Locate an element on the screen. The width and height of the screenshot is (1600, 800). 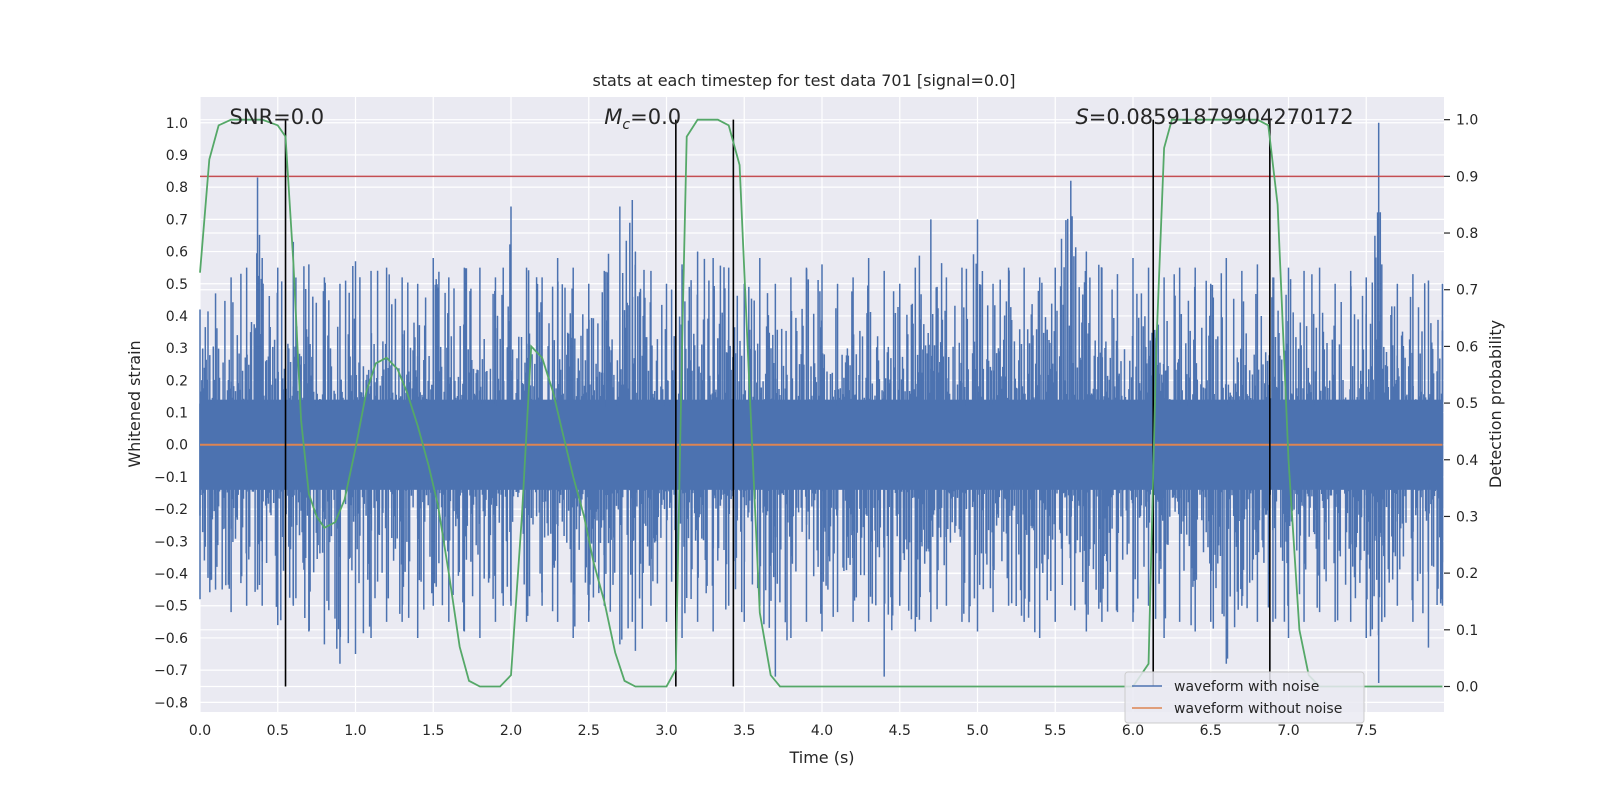
y-right-tick-label: 0.2 is located at coordinates (1467, 574).